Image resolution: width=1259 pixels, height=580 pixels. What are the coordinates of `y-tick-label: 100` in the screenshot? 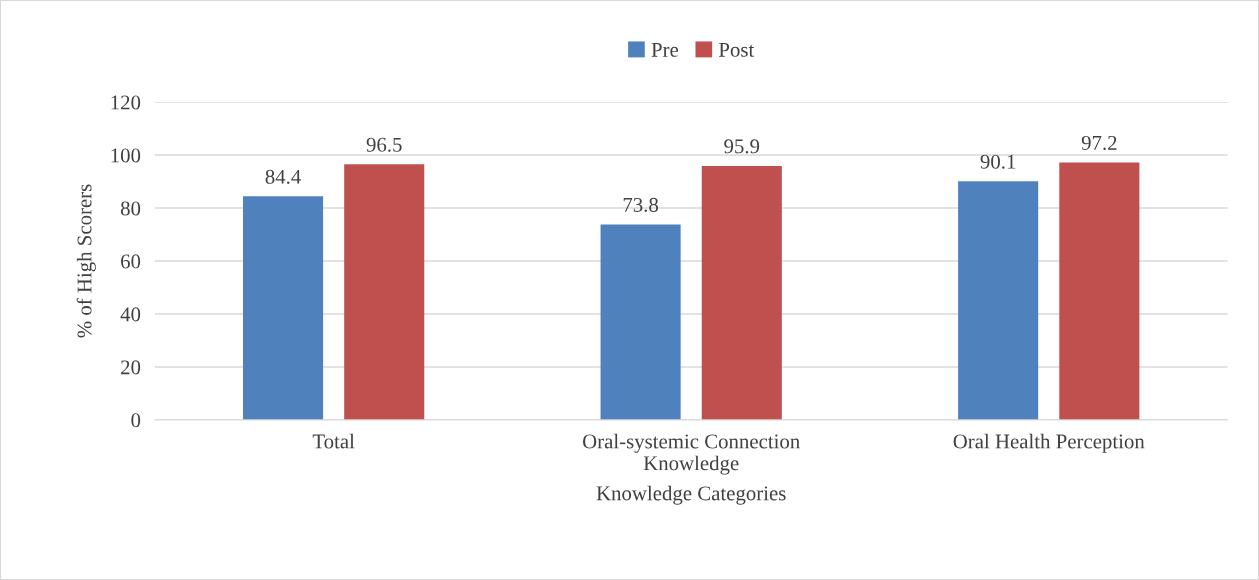 It's located at (126, 155).